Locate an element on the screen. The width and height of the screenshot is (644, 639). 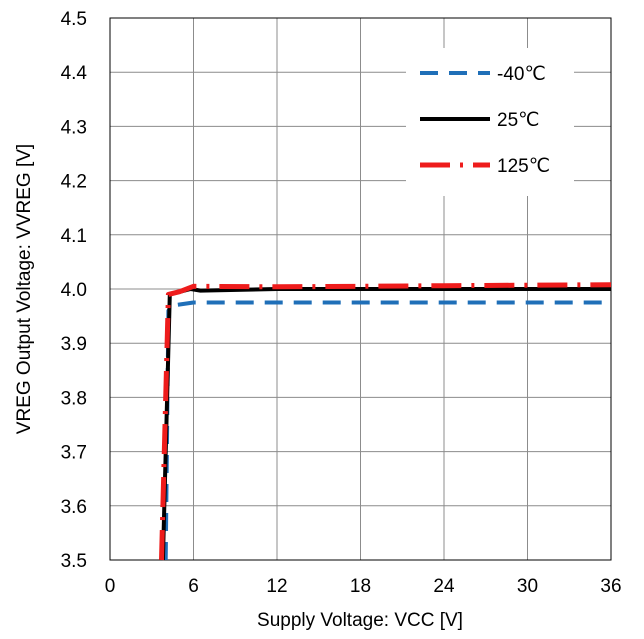
y-tick-label: 4.4 is located at coordinates (74, 73).